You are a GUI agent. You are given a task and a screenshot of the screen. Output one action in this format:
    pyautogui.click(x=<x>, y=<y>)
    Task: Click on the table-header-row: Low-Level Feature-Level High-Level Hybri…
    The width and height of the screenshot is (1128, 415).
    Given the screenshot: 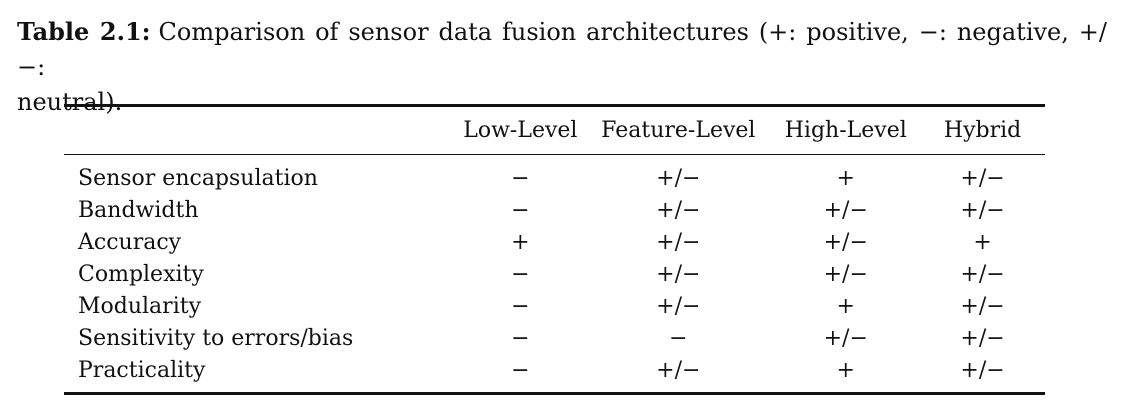 What is the action you would take?
    pyautogui.click(x=554, y=130)
    